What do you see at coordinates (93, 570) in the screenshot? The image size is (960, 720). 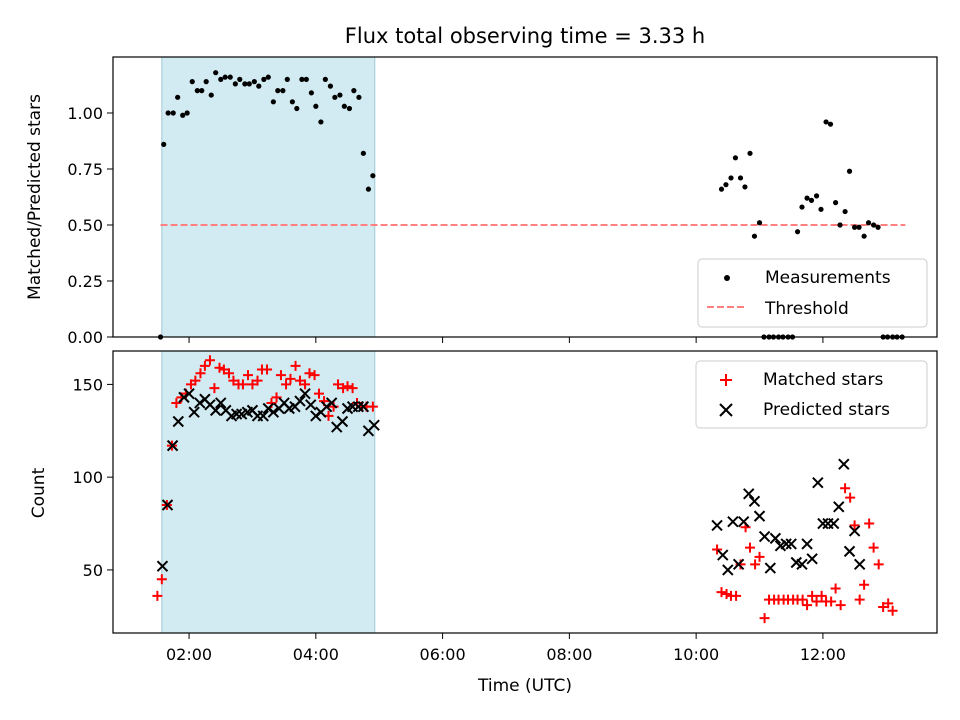 I see `bottom-ytick-label: 50` at bounding box center [93, 570].